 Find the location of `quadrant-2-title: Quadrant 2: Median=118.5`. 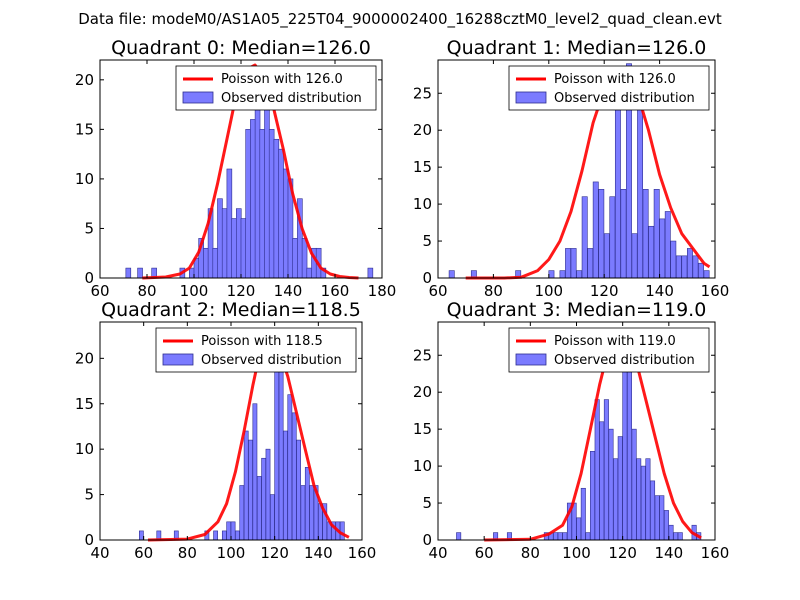

quadrant-2-title: Quadrant 2: Median=118.5 is located at coordinates (231, 310).